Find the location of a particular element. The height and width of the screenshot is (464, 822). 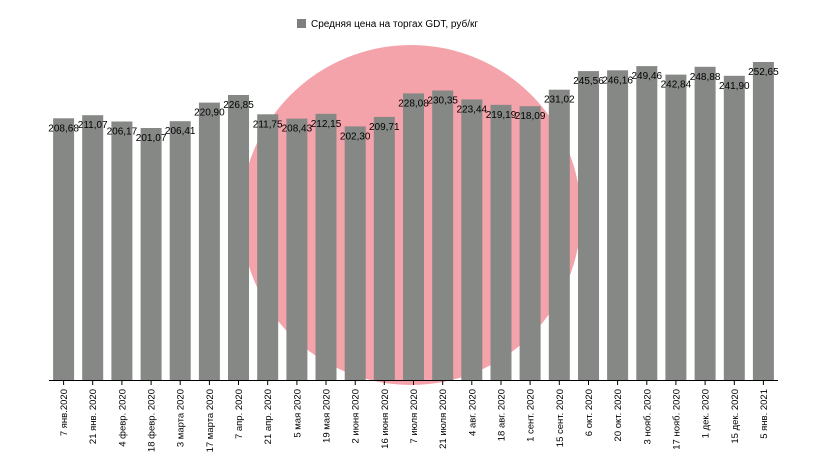

x-tick-label: 21 янв. 2020 is located at coordinates (93, 416).